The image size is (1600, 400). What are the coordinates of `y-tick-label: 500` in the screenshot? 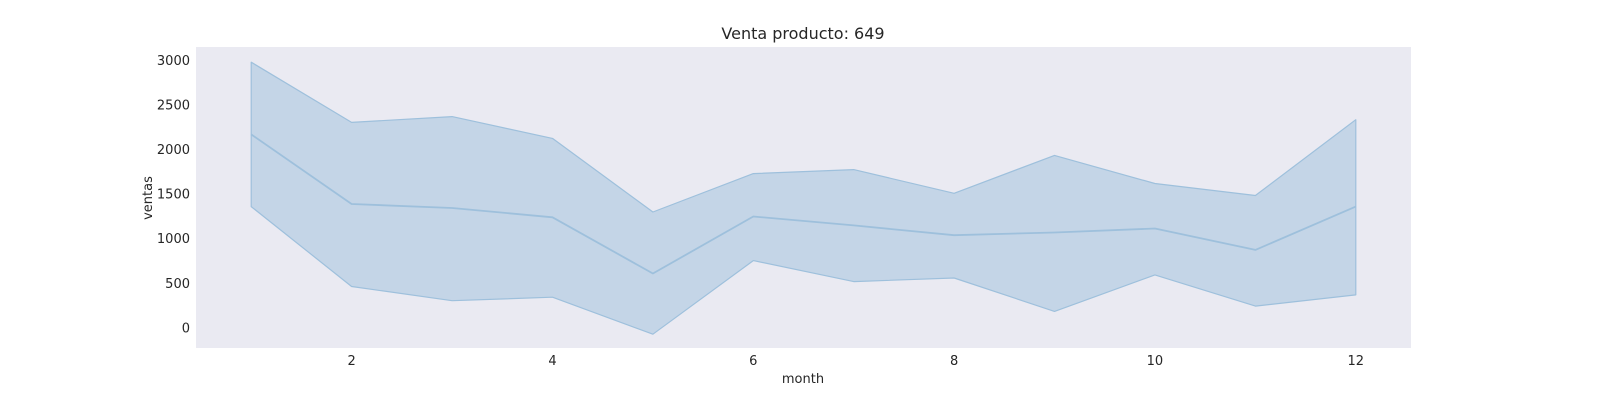 It's located at (177, 284).